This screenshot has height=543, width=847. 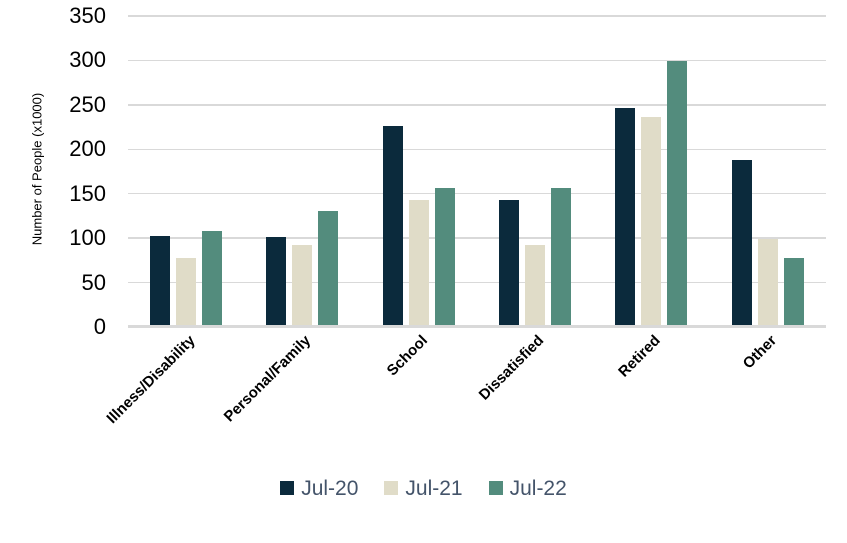 I want to click on x-axis-label: Other, so click(x=759, y=352).